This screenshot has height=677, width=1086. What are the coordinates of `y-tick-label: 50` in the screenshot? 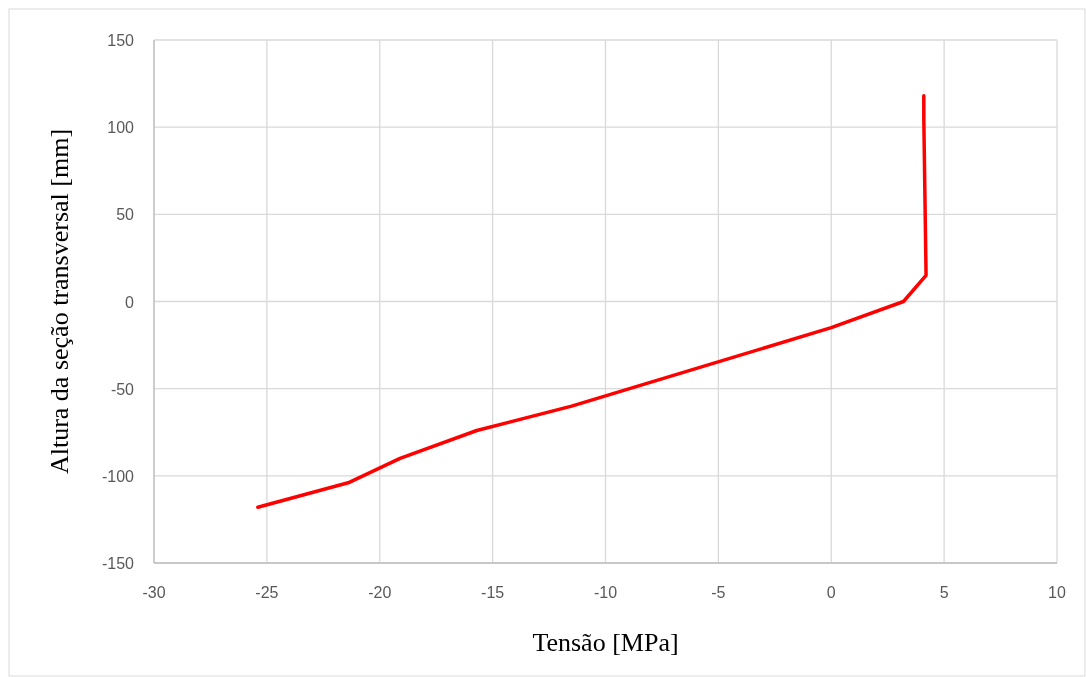 It's located at (125, 215).